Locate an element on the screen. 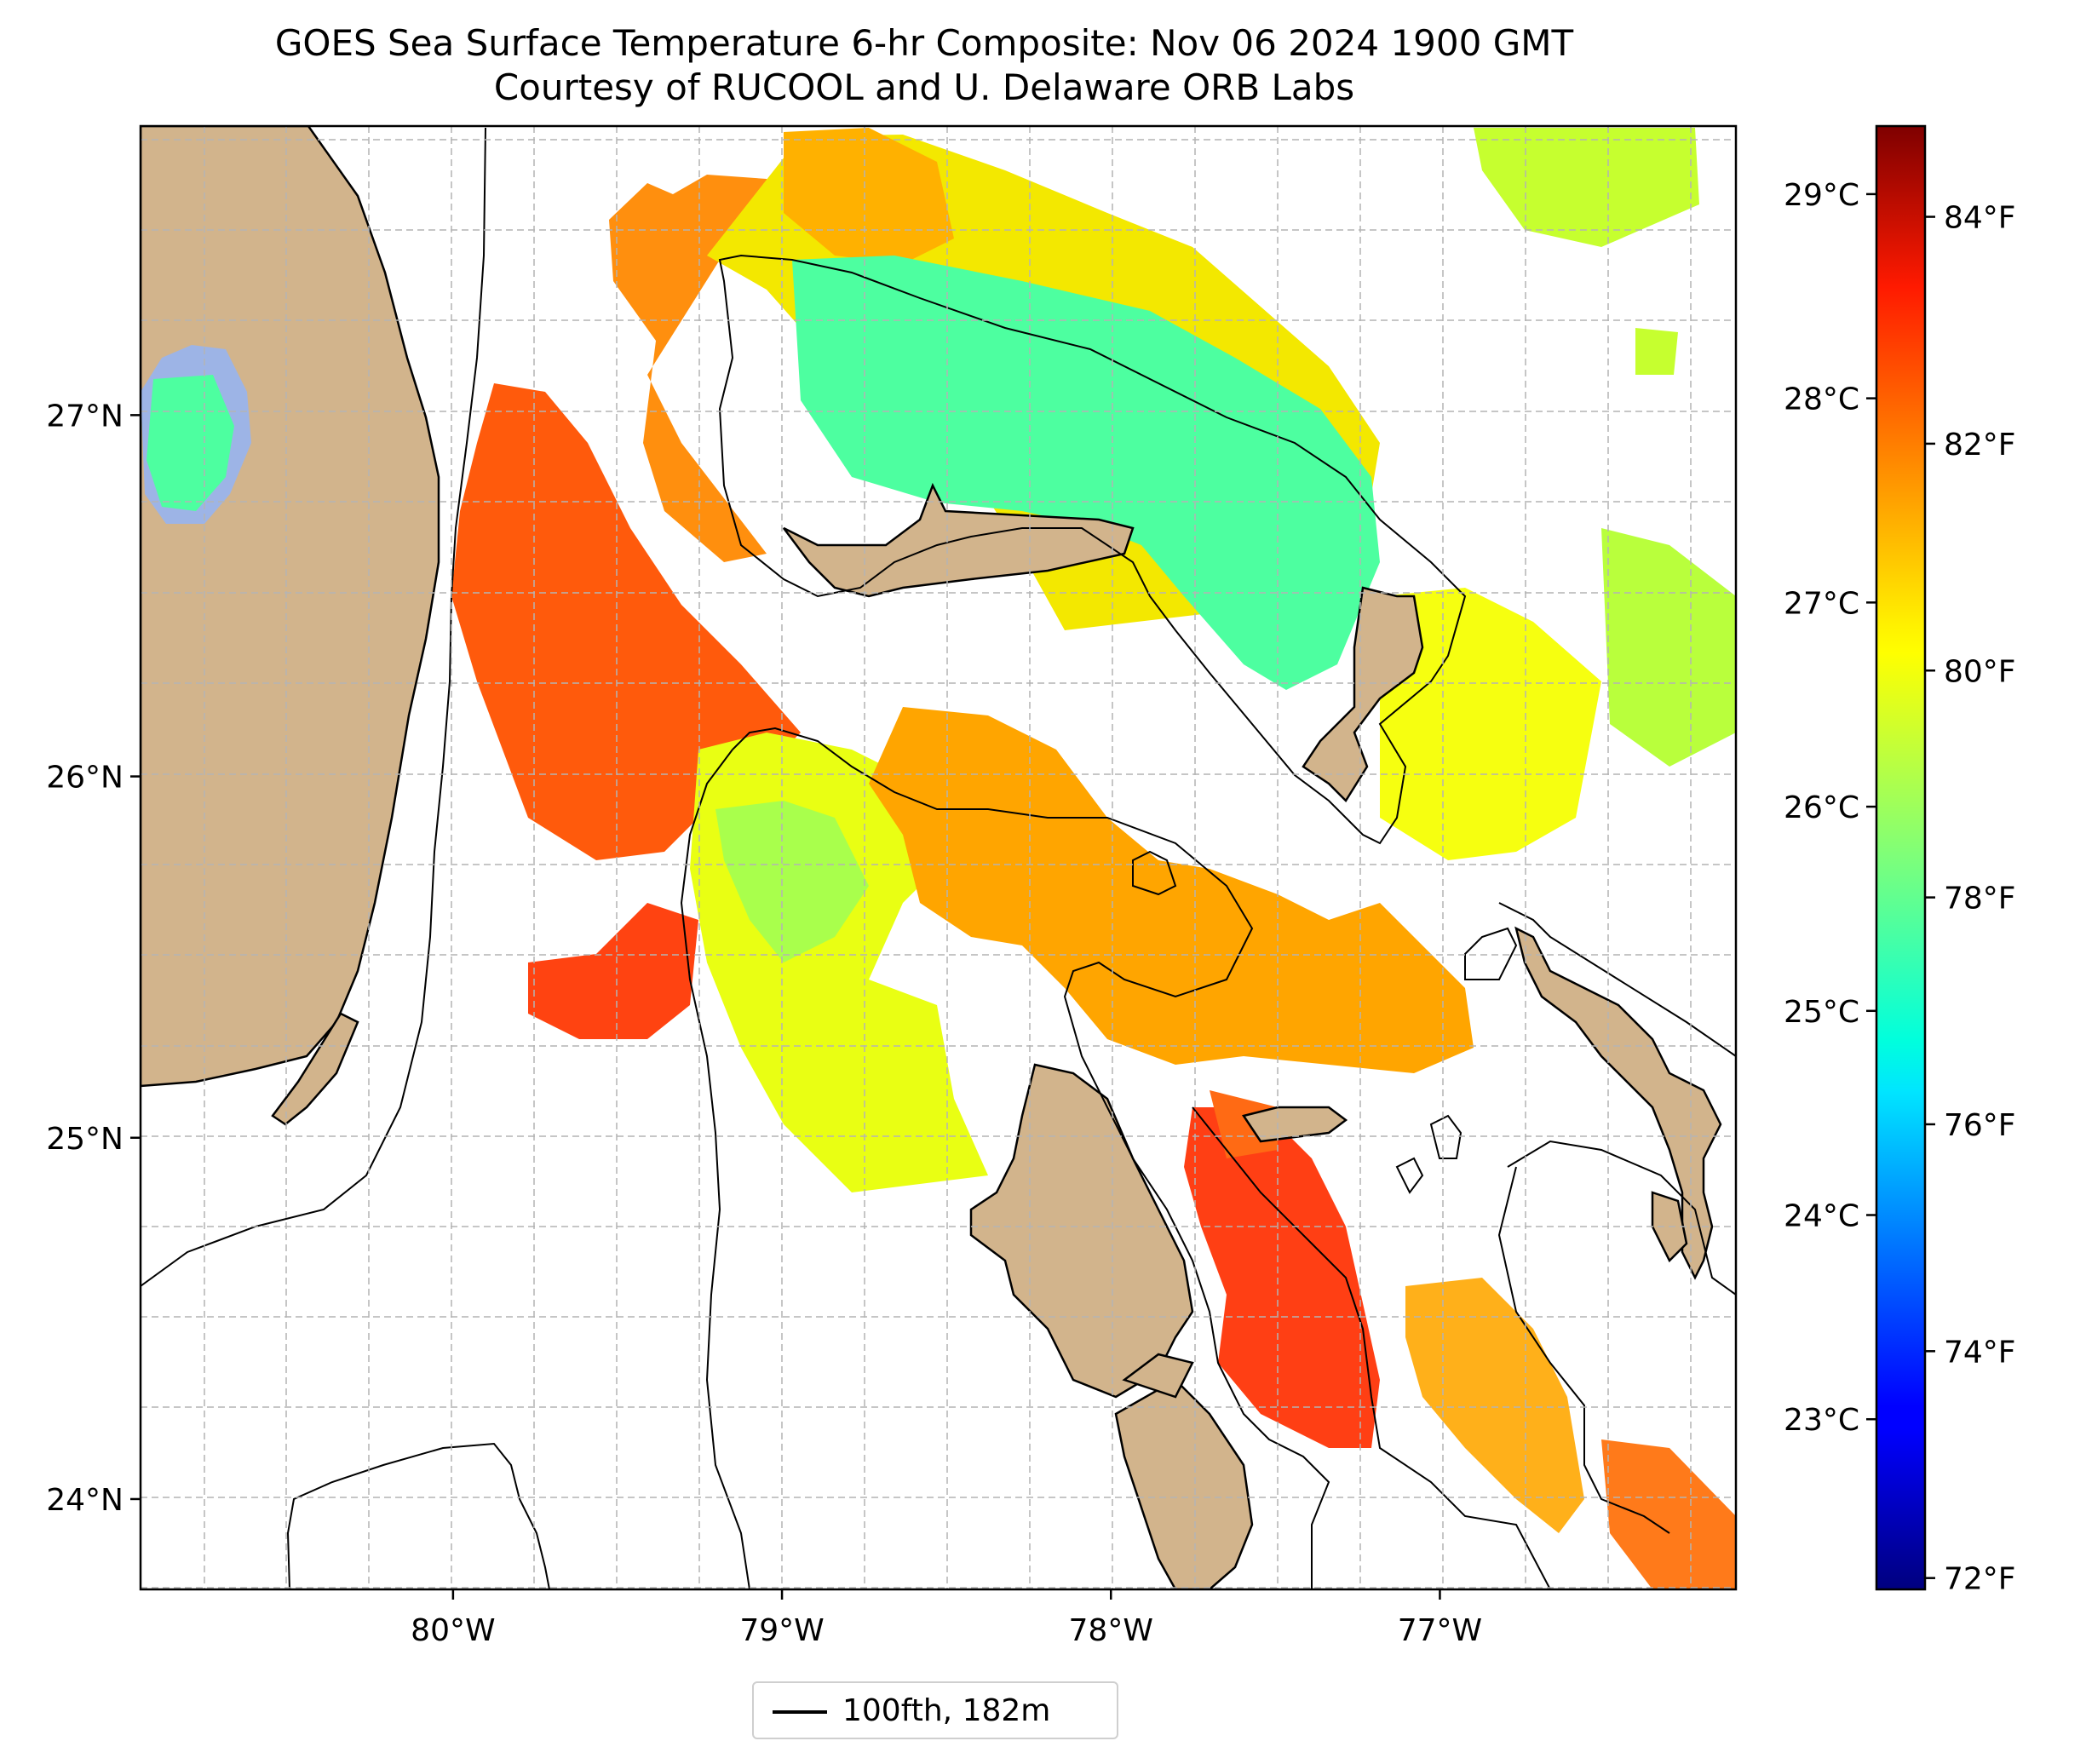 The image size is (2086, 1764). cb-f-label-0: 84°F is located at coordinates (1980, 218).